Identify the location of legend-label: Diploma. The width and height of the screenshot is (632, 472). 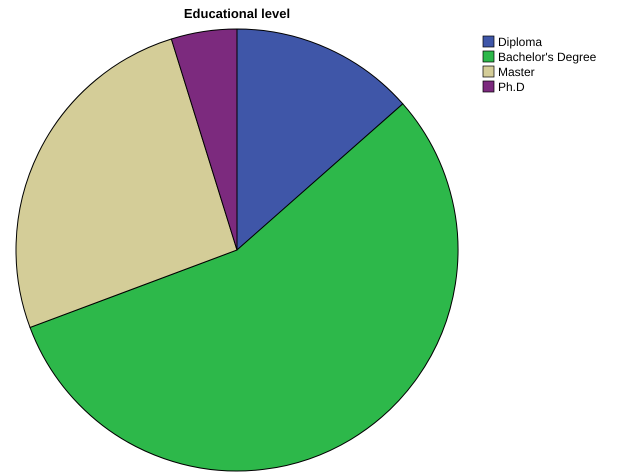
(520, 42).